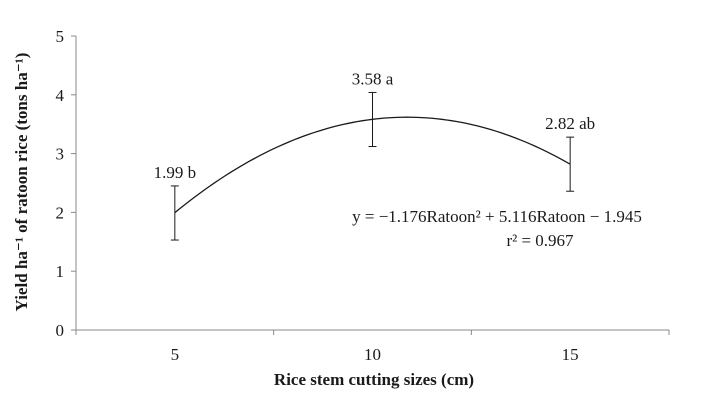 The width and height of the screenshot is (709, 411). What do you see at coordinates (60, 183) in the screenshot?
I see `y-tick-labels: 0 1 2 3 4 5` at bounding box center [60, 183].